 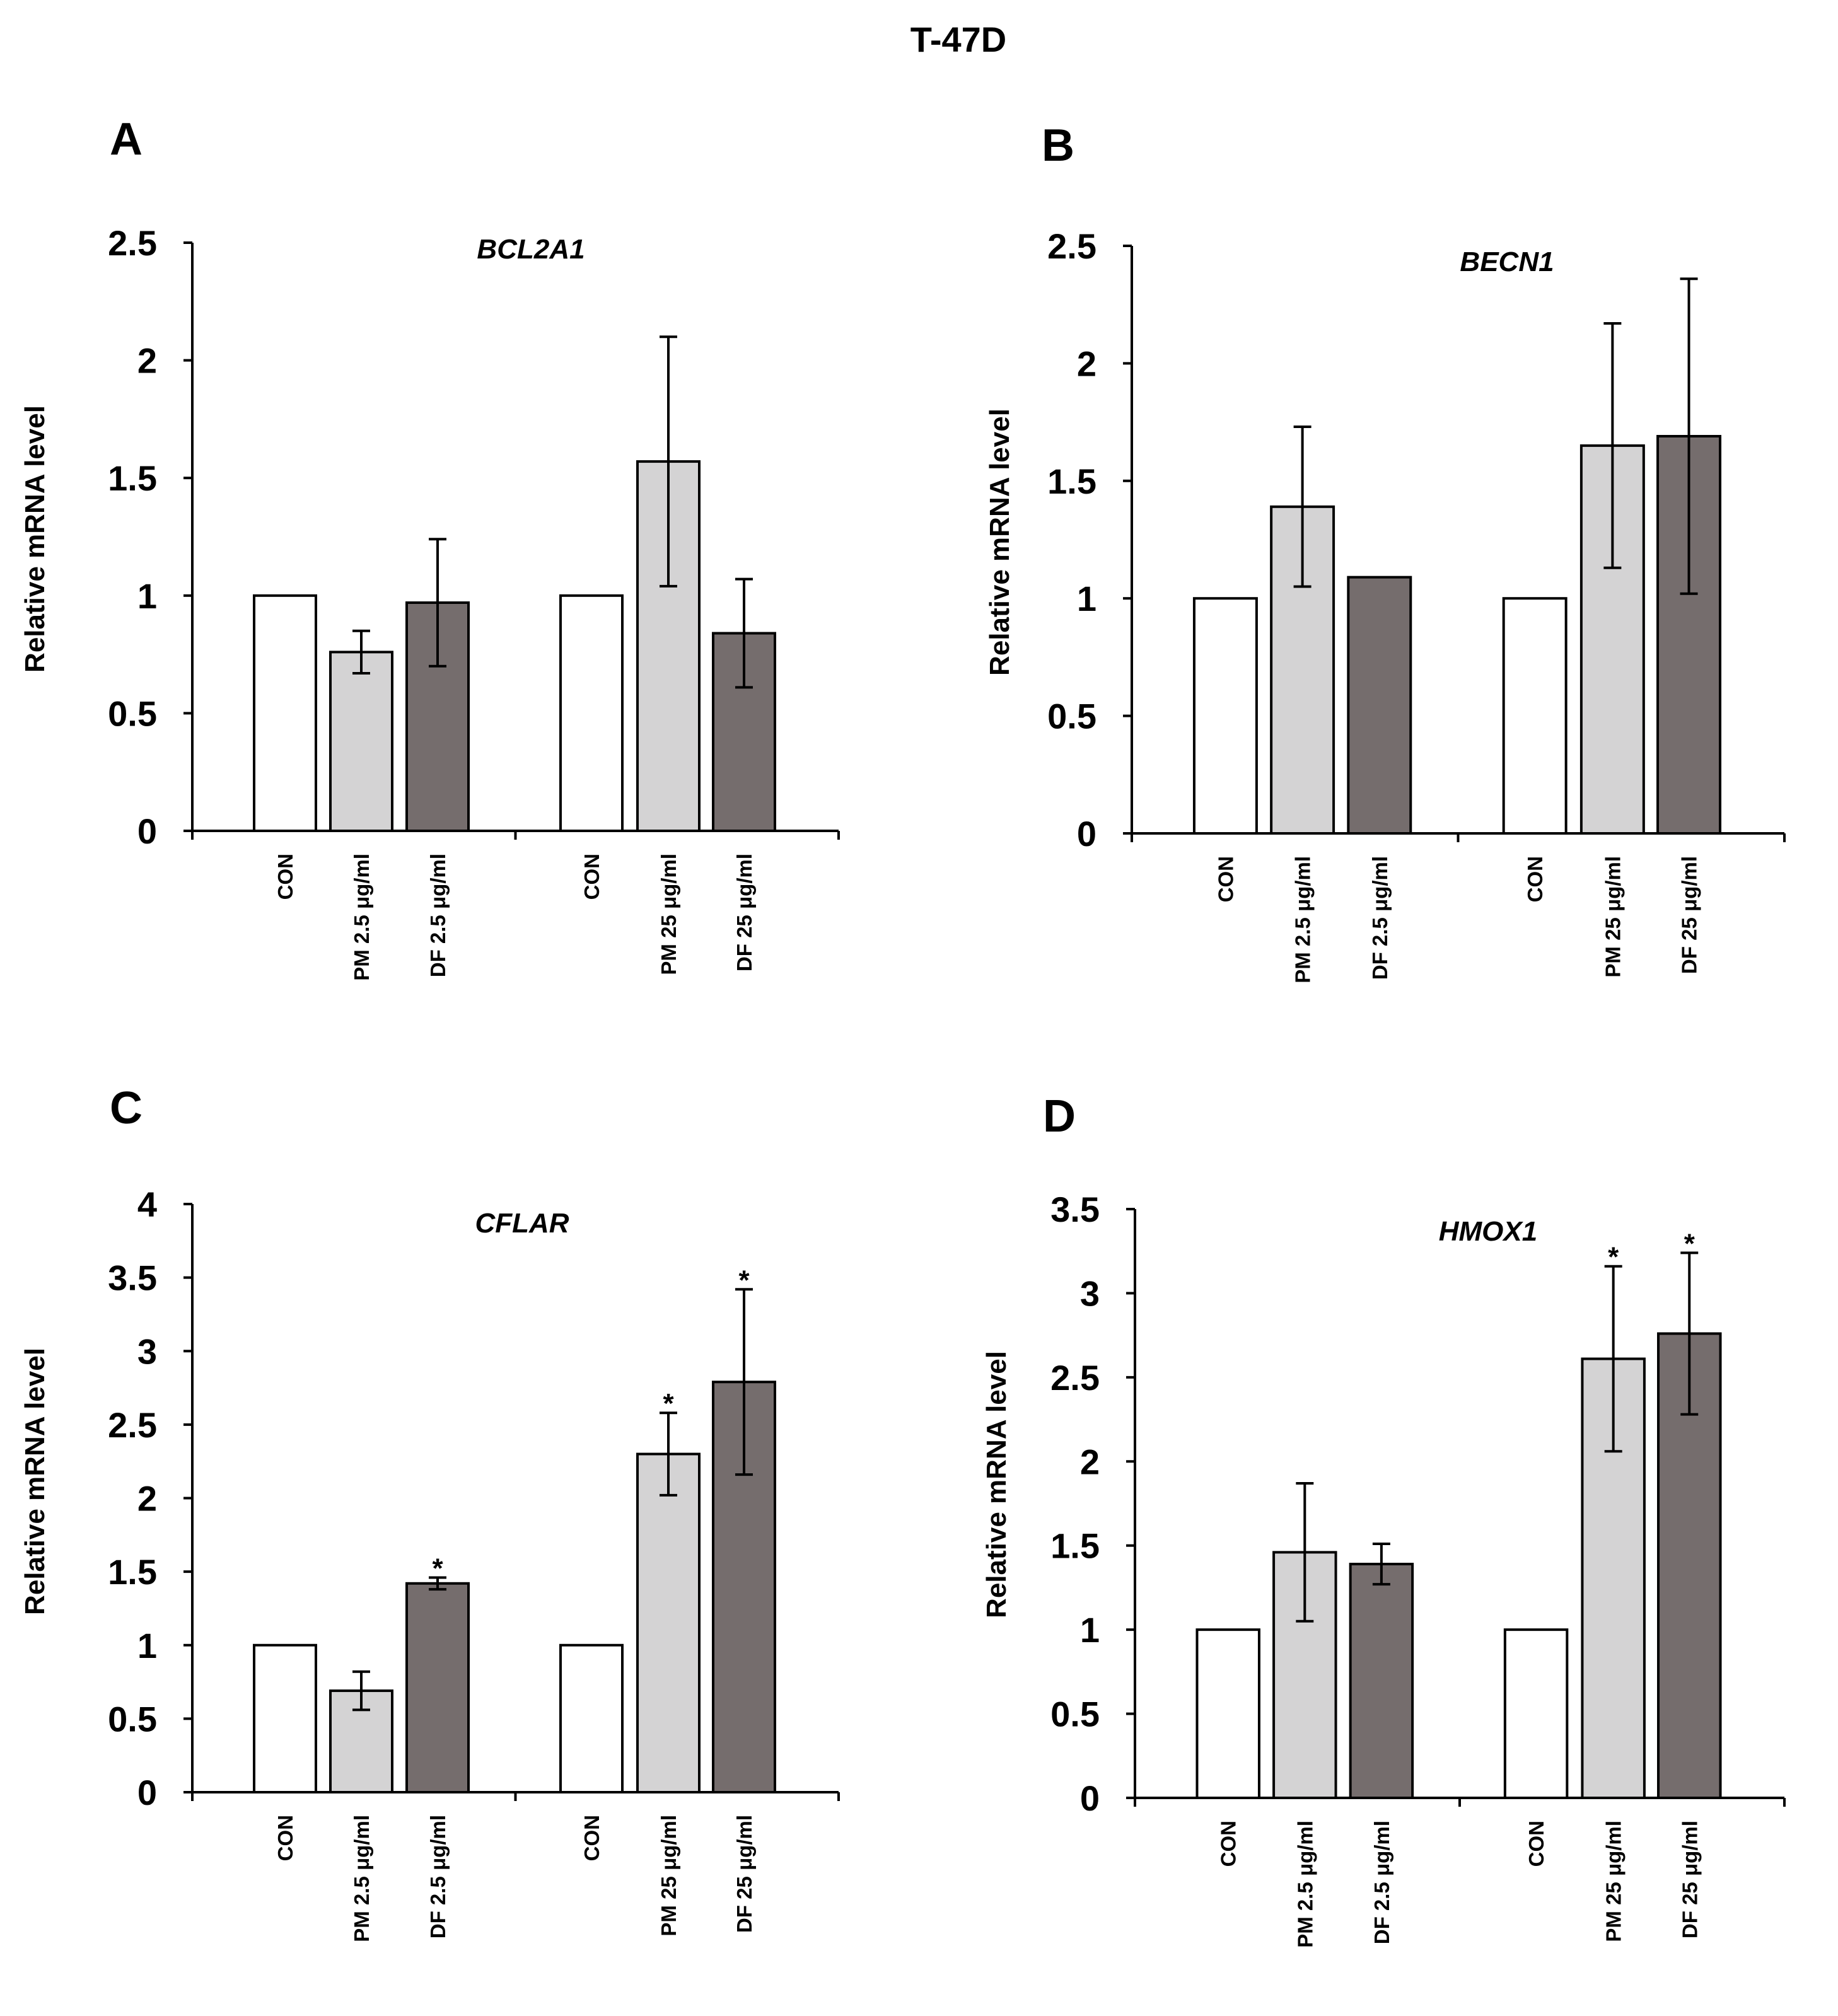 What do you see at coordinates (127, 1108) in the screenshot?
I see `panel-letter: C` at bounding box center [127, 1108].